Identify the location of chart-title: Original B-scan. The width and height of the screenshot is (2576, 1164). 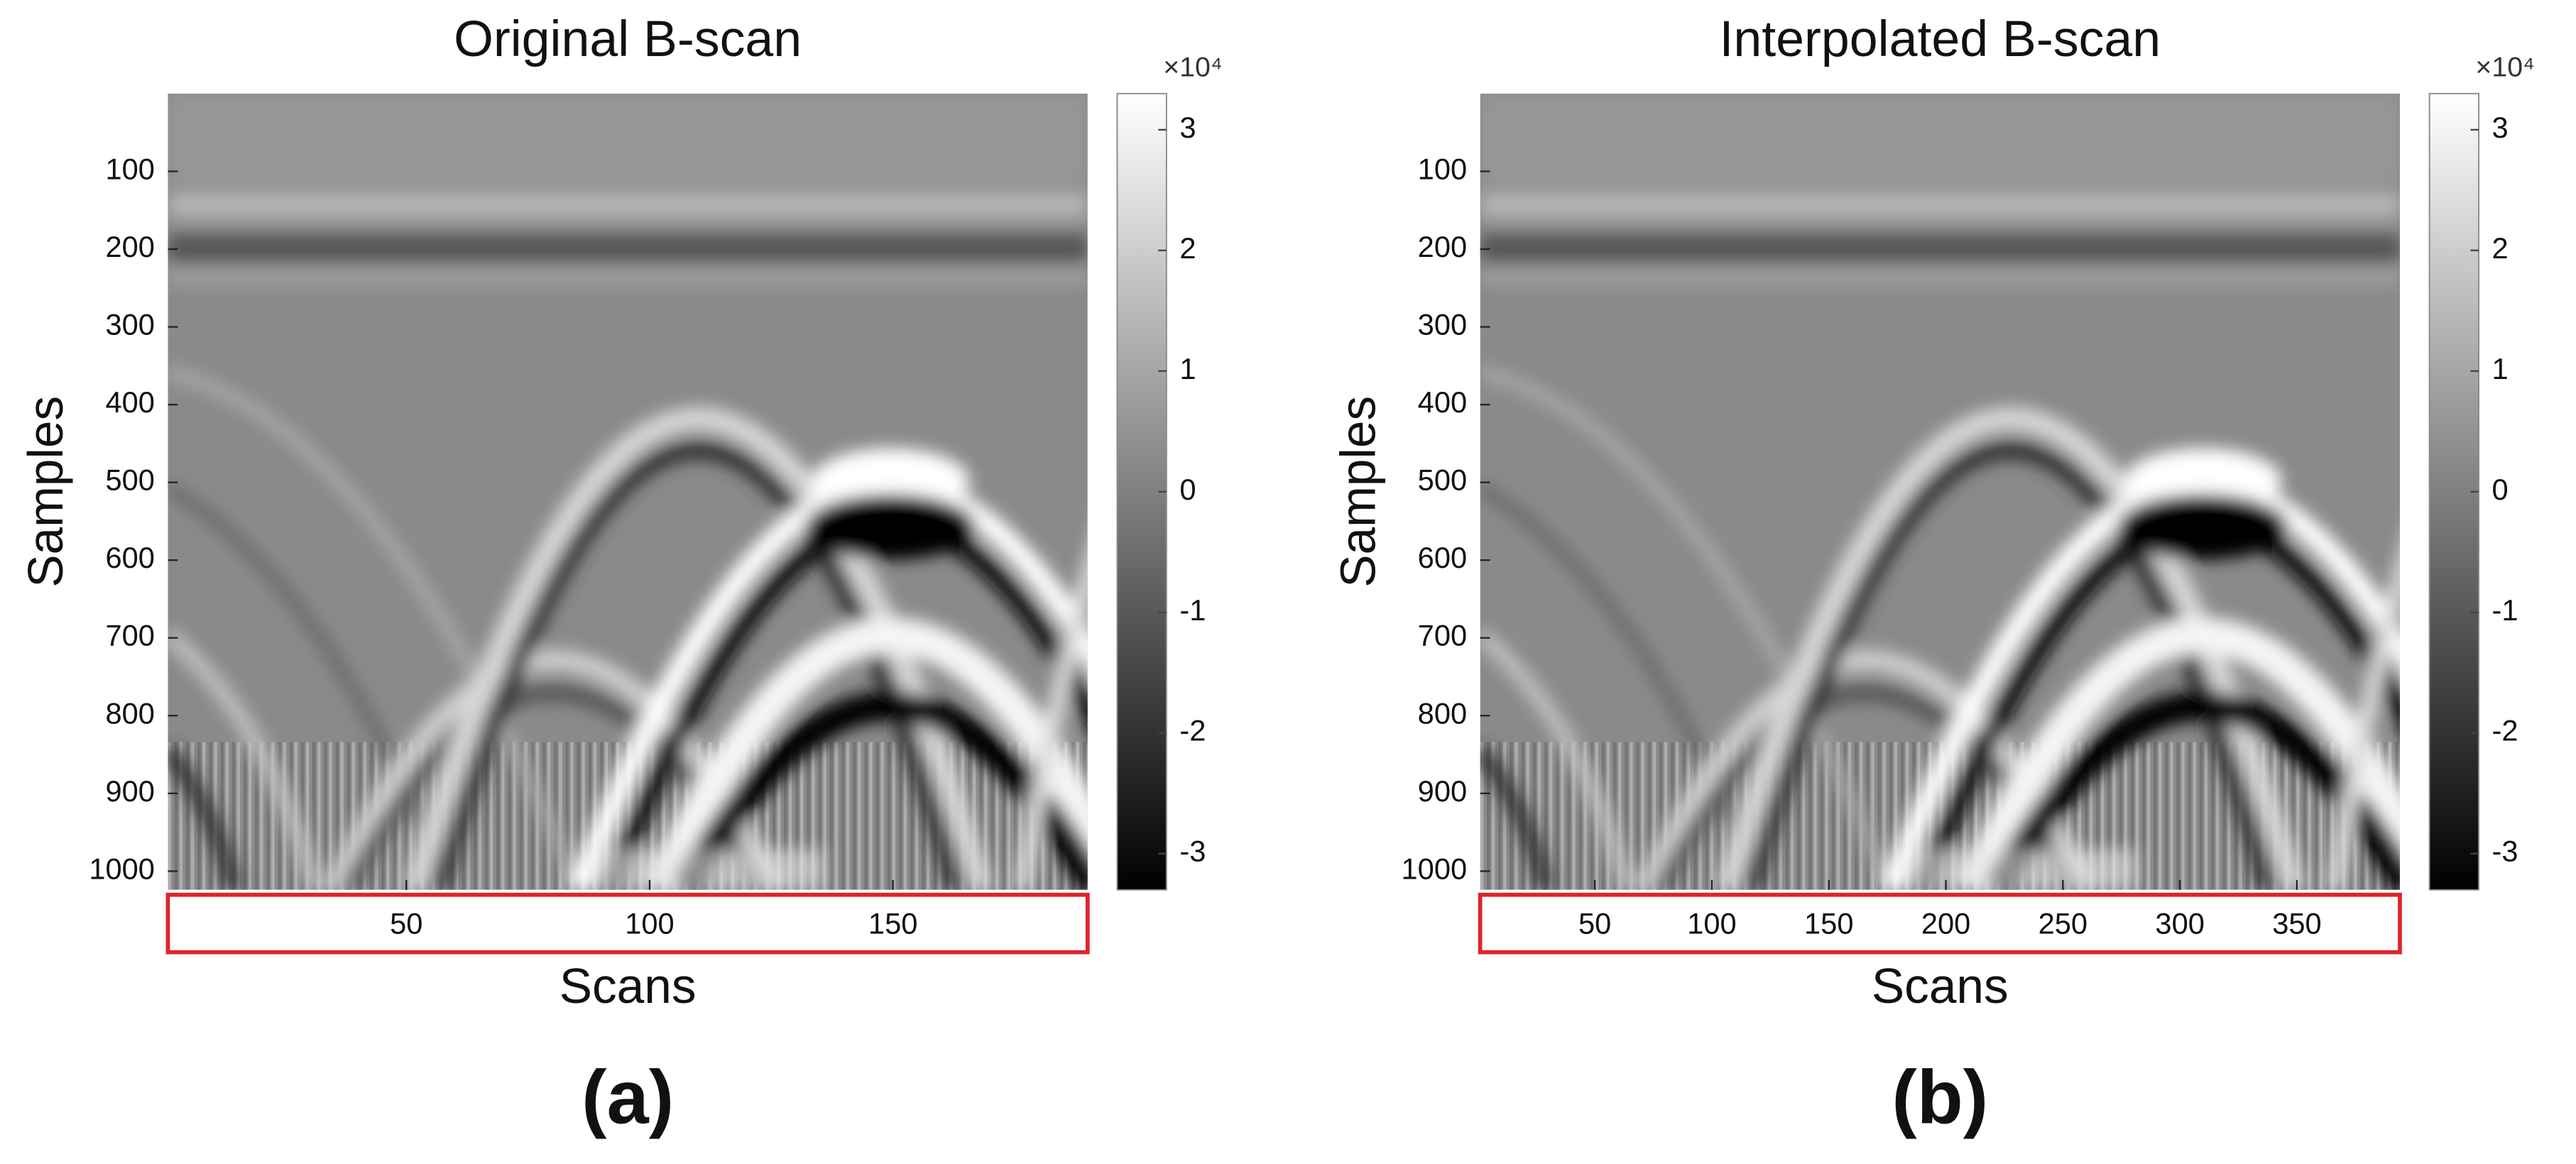
(628, 39).